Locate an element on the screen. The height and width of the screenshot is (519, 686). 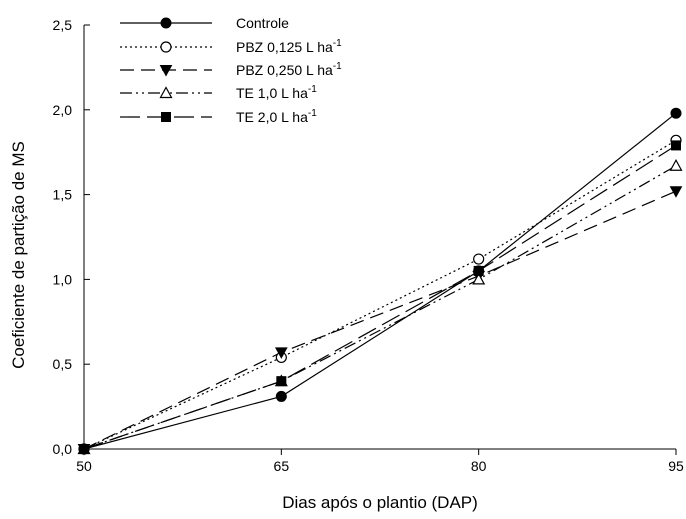
legend-label: Controle is located at coordinates (262, 23).